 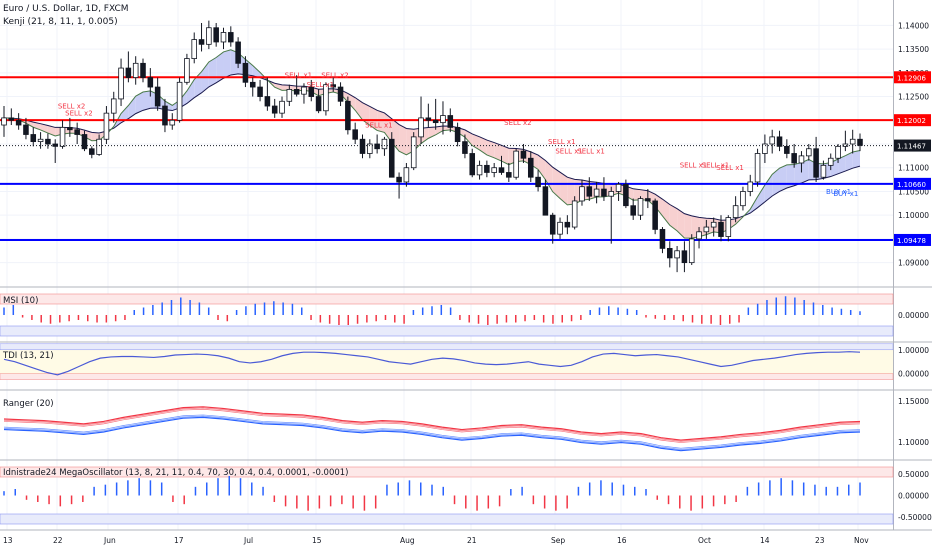 What do you see at coordinates (913, 350) in the screenshot?
I see `y-tick-label: 1.00000` at bounding box center [913, 350].